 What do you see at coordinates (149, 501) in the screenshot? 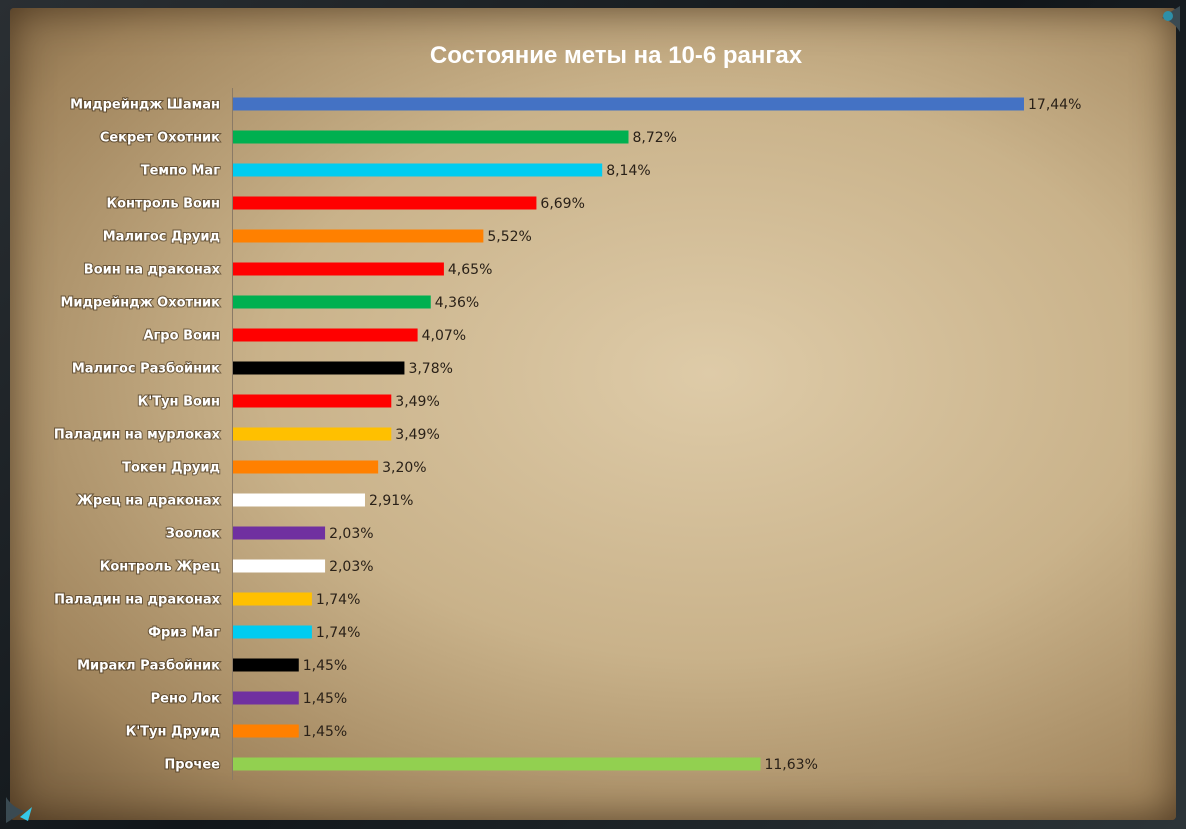
I see `category-label: Жрец на драконах` at bounding box center [149, 501].